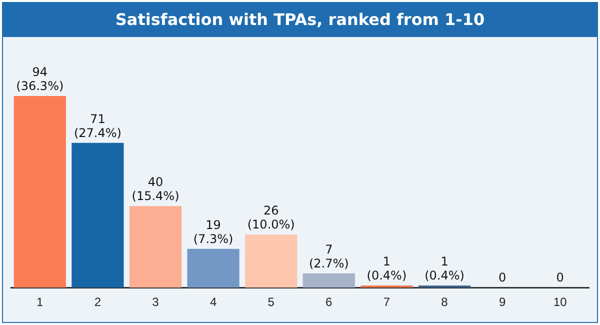 This screenshot has height=325, width=600. I want to click on x-tick-label: 1, so click(40, 302).